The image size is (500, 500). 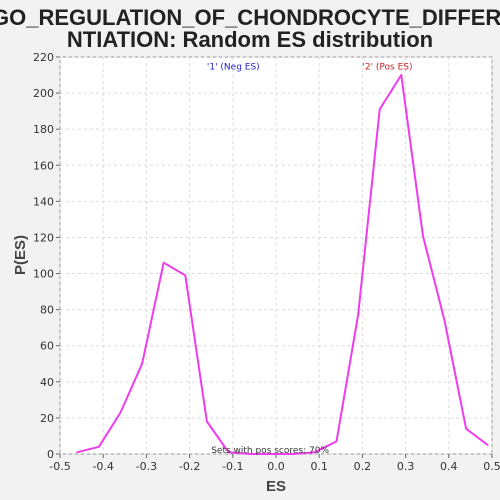 I want to click on x-tick-label: 0.1, so click(x=319, y=466).